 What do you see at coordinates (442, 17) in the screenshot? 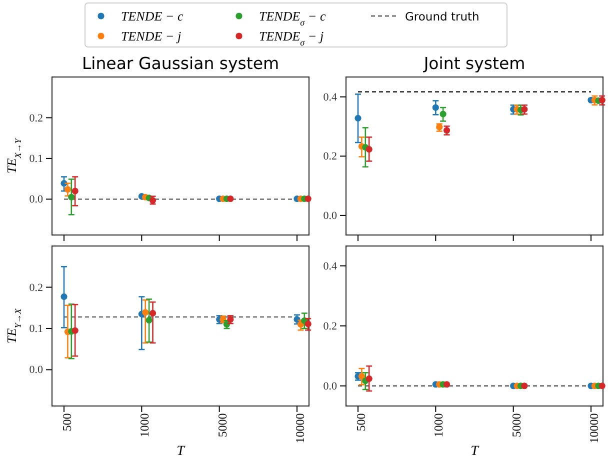
I see `legend-label: Ground truth` at bounding box center [442, 17].